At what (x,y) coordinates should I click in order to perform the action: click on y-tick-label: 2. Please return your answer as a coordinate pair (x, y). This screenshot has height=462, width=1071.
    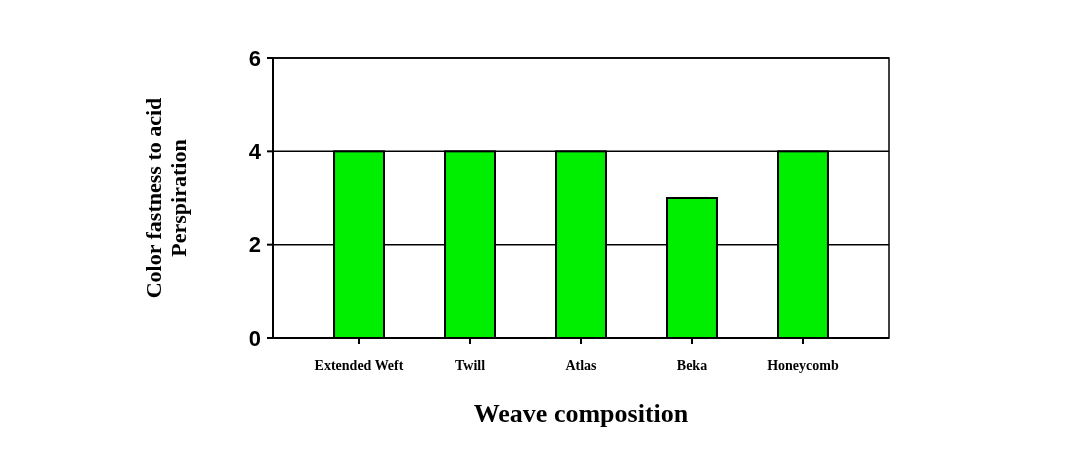
    Looking at the image, I should click on (254, 245).